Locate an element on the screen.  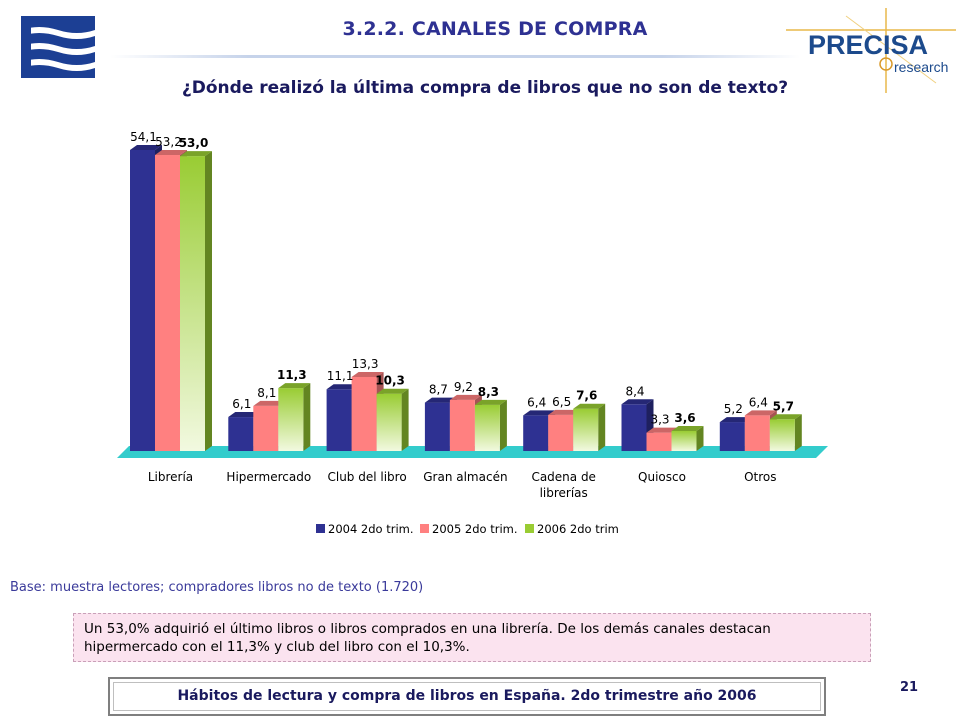
category-label-2: Club del libro is located at coordinates (366, 477).